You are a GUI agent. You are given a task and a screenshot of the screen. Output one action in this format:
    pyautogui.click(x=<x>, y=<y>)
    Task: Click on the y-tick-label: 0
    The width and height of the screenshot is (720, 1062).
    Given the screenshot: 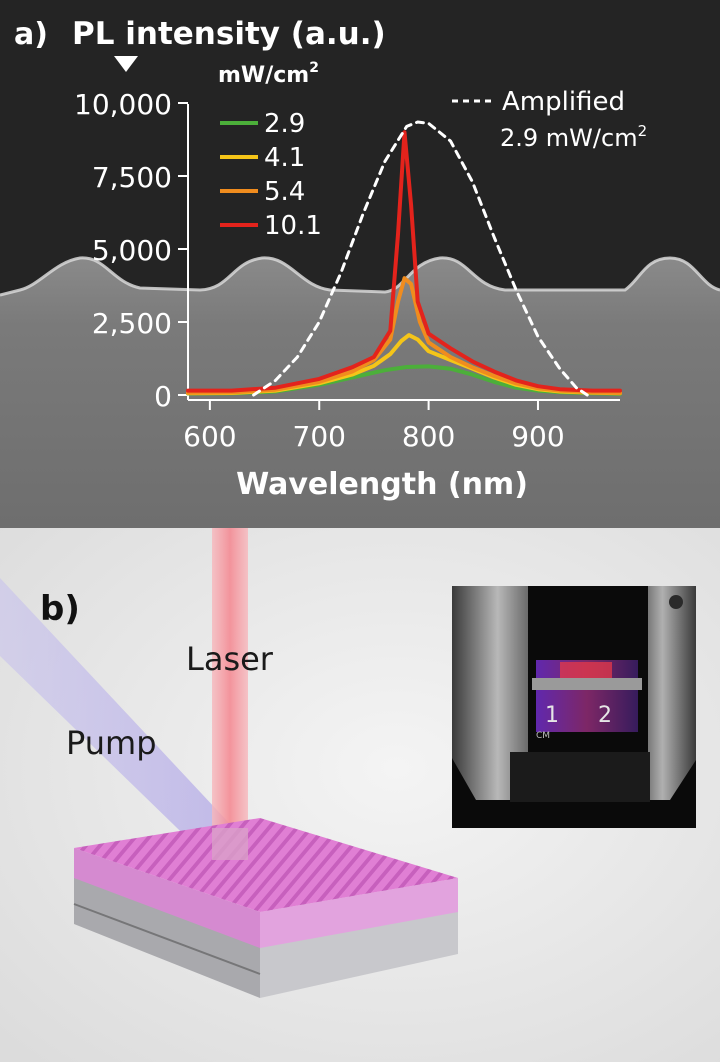 What is the action you would take?
    pyautogui.click(x=163, y=396)
    